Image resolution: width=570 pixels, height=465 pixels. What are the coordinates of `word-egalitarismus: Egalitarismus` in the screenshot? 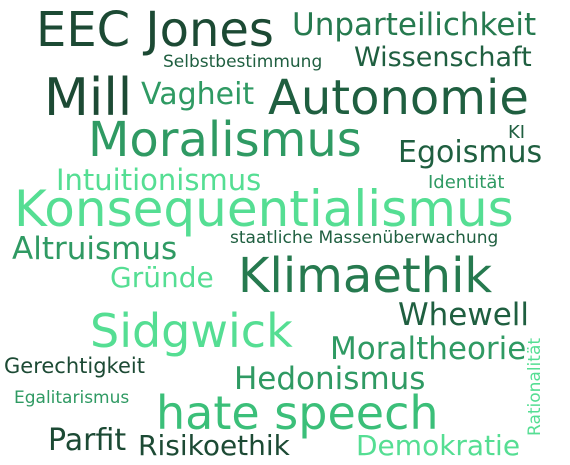 It's located at (71, 398).